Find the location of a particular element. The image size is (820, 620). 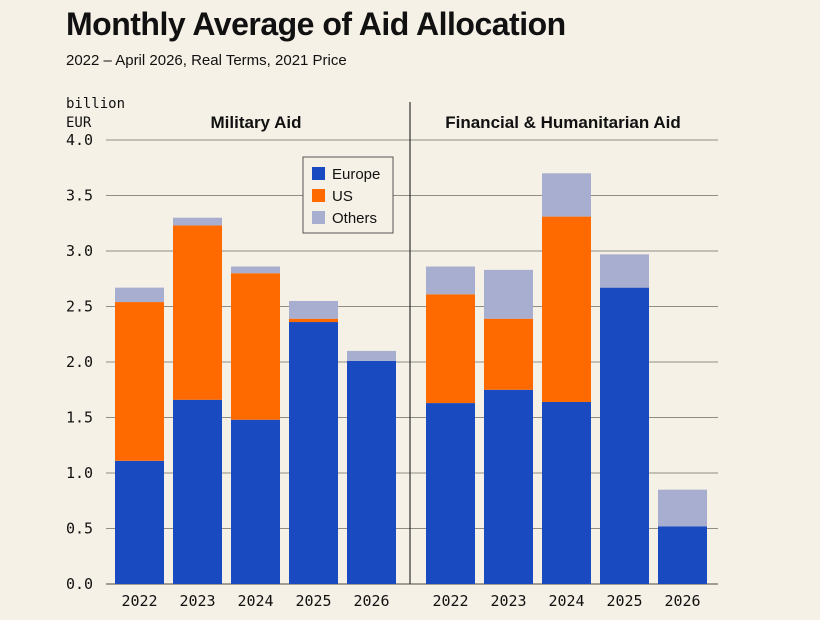

legend-swatch-us is located at coordinates (318, 195).